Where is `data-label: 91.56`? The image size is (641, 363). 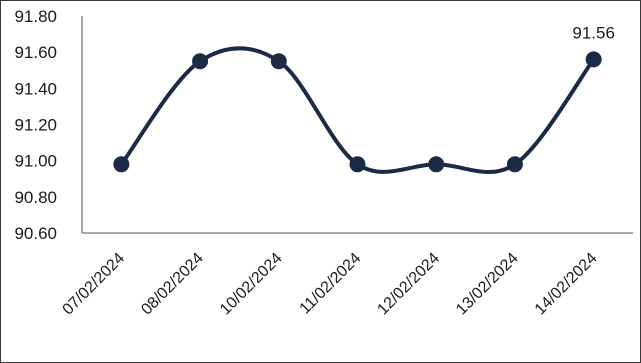
data-label: 91.56 is located at coordinates (593, 32).